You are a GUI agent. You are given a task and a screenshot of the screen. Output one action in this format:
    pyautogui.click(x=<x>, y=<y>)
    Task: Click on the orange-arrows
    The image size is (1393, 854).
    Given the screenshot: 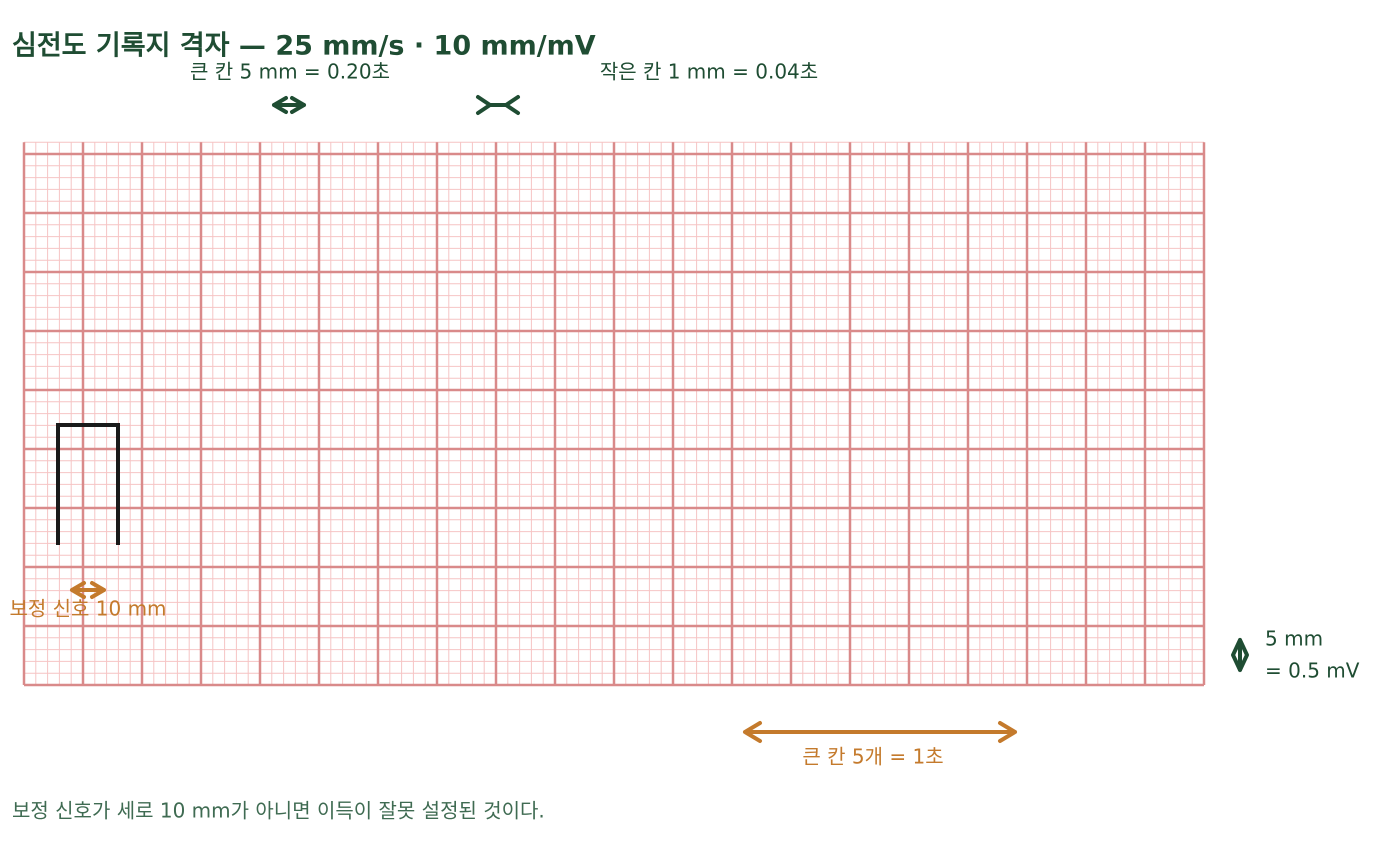 What is the action you would take?
    pyautogui.click(x=543, y=662)
    